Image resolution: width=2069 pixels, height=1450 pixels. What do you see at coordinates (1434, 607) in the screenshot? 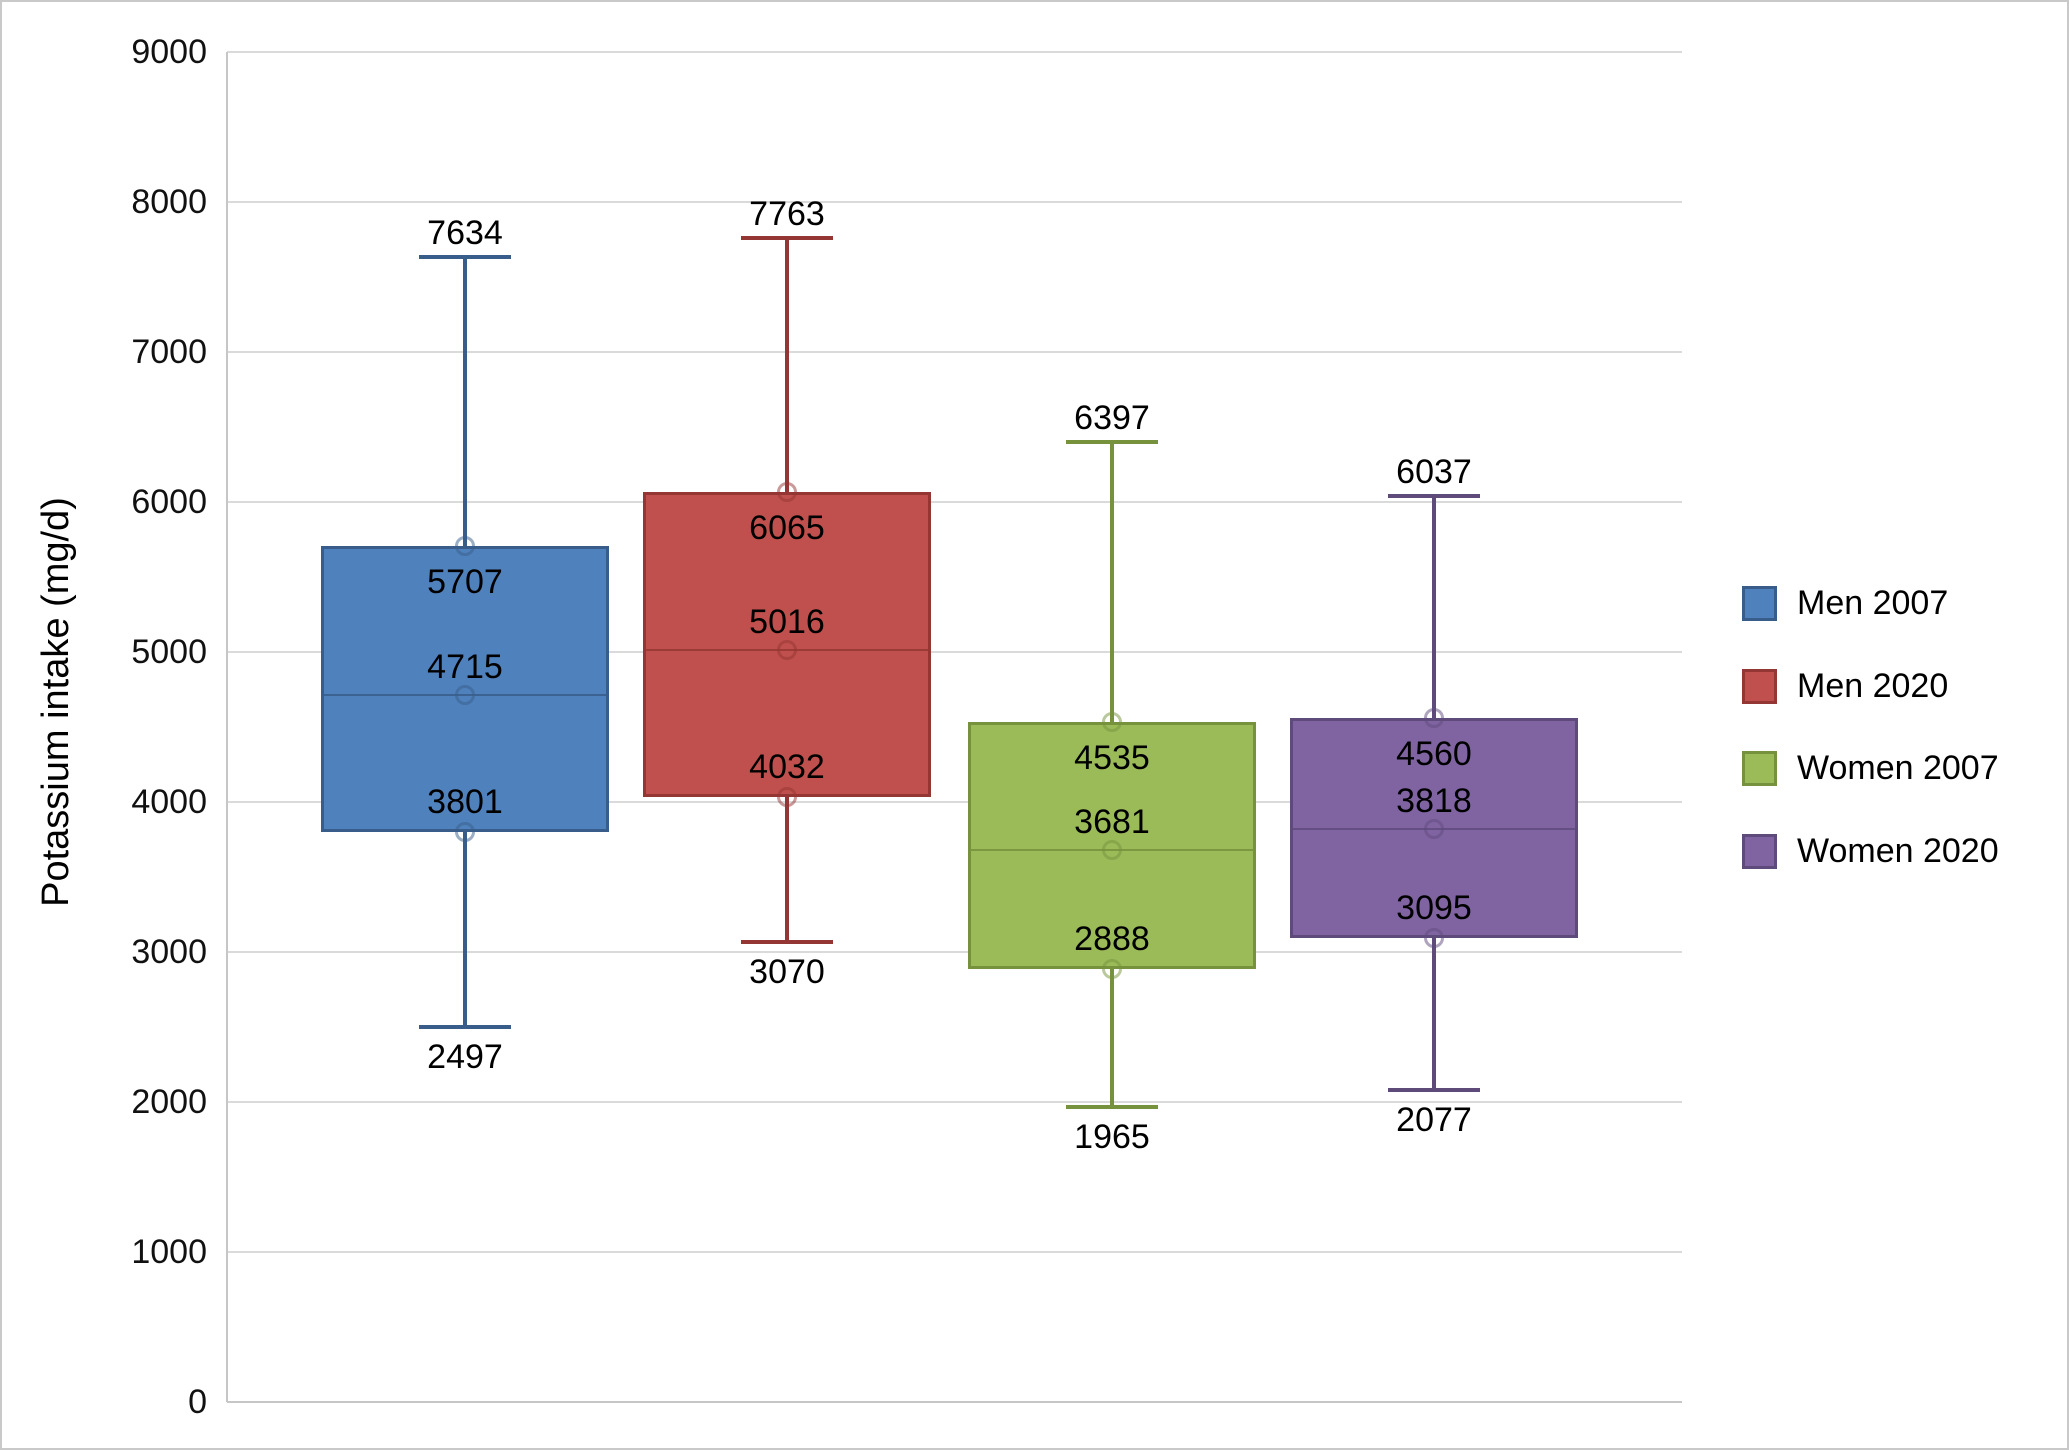
I see `whisker-upper-women-2020` at bounding box center [1434, 607].